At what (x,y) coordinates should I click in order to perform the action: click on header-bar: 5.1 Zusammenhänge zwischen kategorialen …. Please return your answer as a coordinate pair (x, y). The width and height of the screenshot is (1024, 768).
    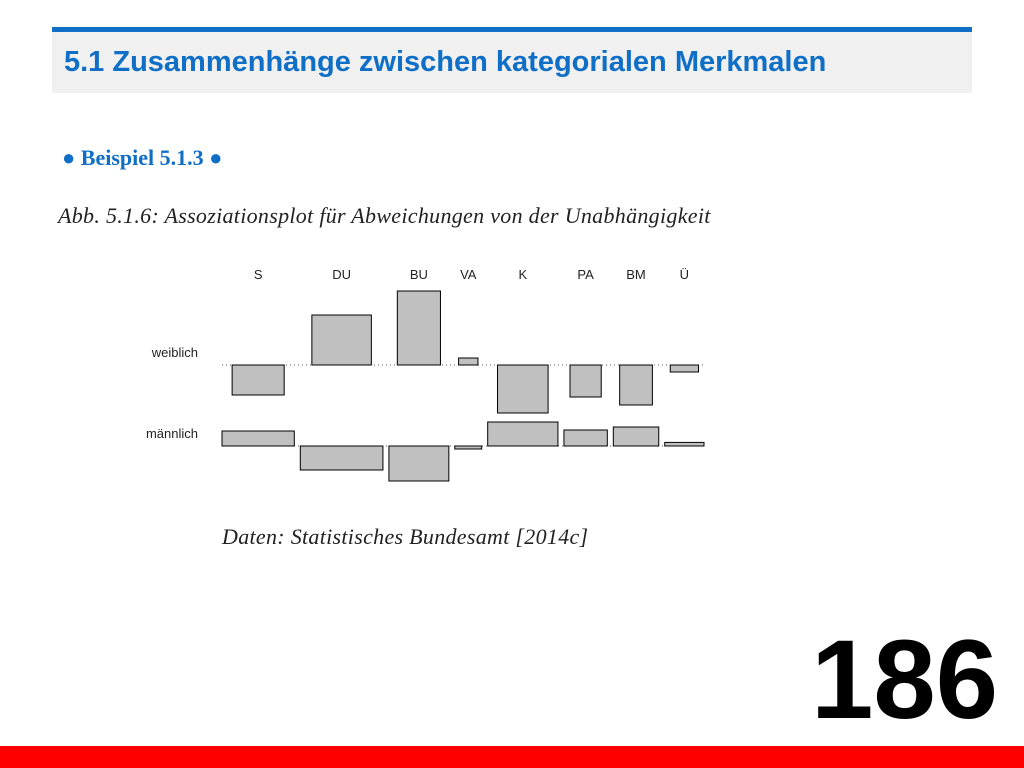
    Looking at the image, I should click on (512, 60).